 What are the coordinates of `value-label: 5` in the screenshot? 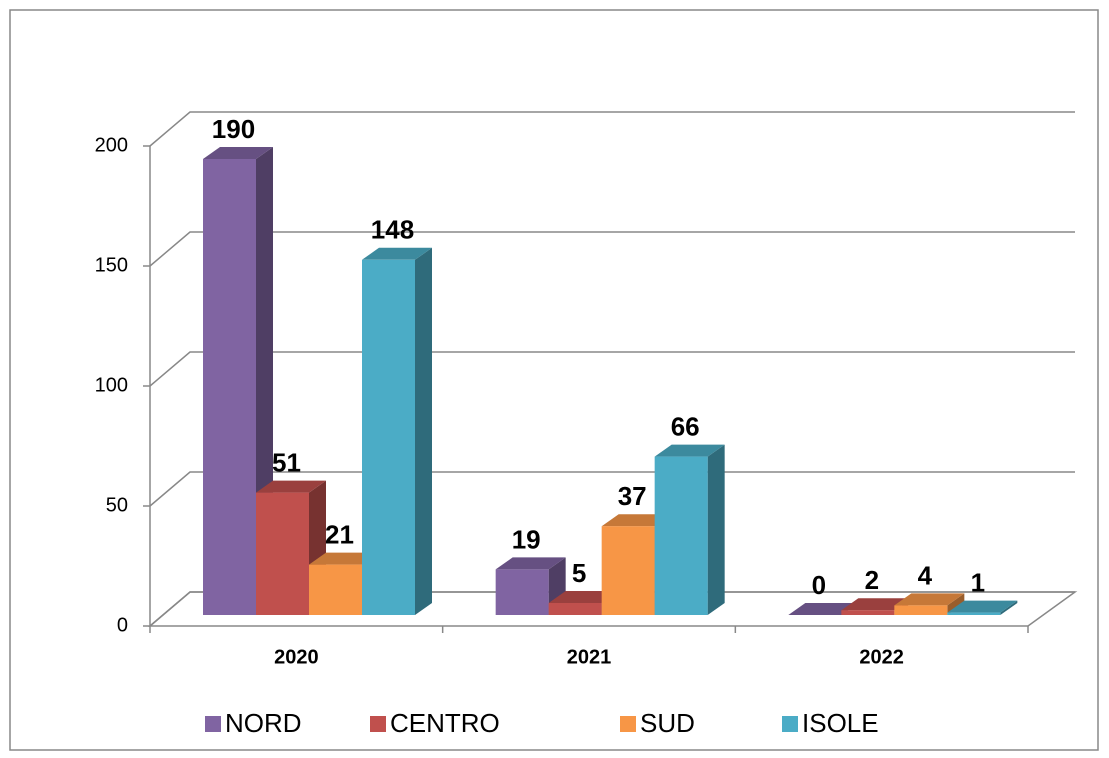 It's located at (579, 573).